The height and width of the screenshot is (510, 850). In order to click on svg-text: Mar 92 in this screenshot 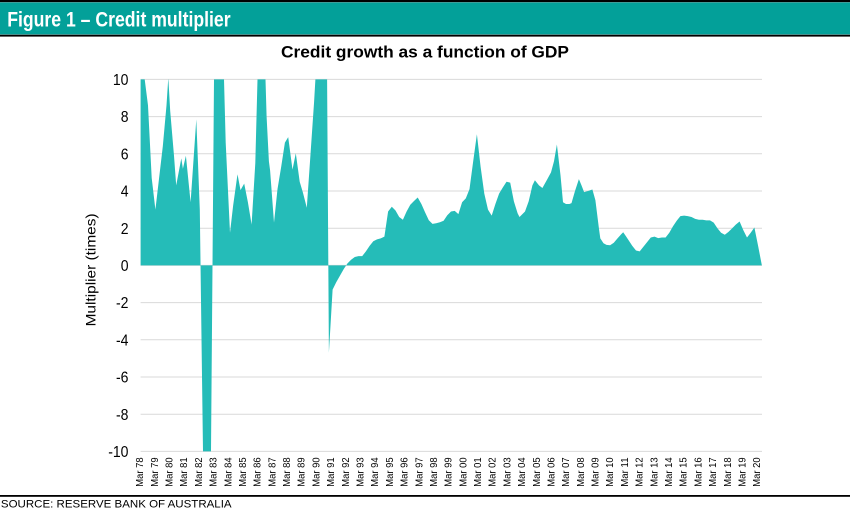, I will do `click(346, 472)`.